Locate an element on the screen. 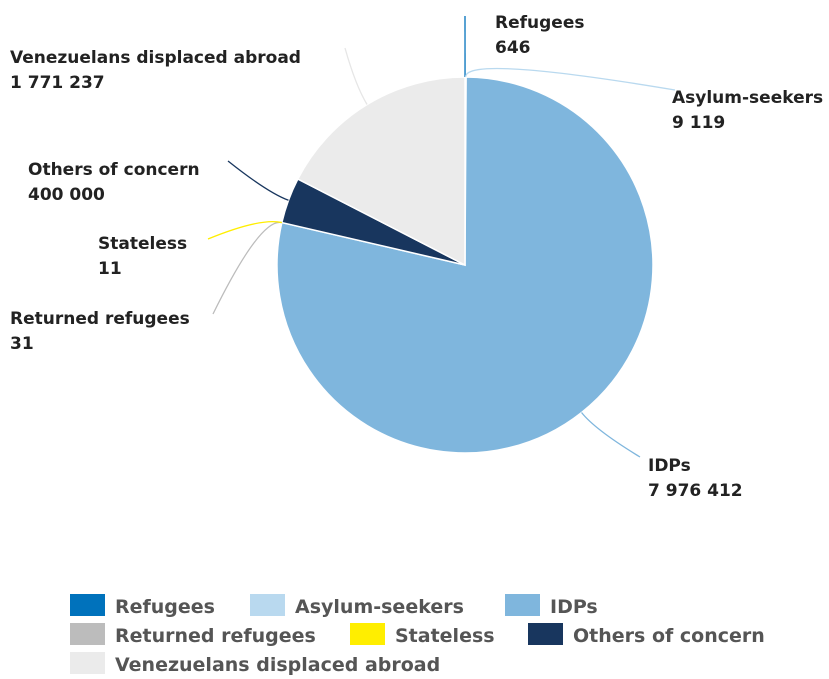  slice-label-asylum-seekers: Asylum-seekers is located at coordinates (747, 98).